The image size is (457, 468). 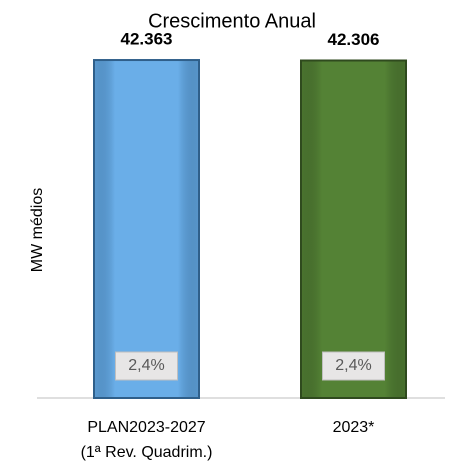 What do you see at coordinates (354, 39) in the screenshot?
I see `value-label: 42.306` at bounding box center [354, 39].